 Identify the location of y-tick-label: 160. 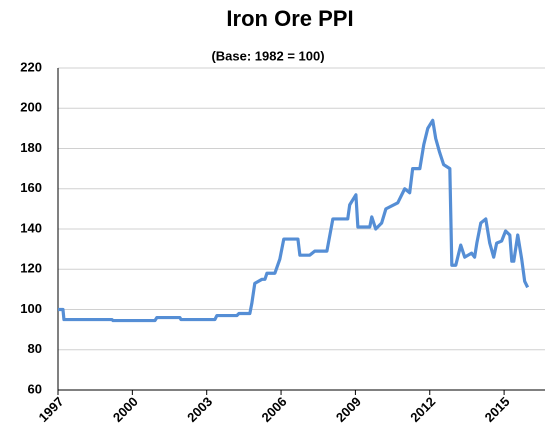
(31, 187).